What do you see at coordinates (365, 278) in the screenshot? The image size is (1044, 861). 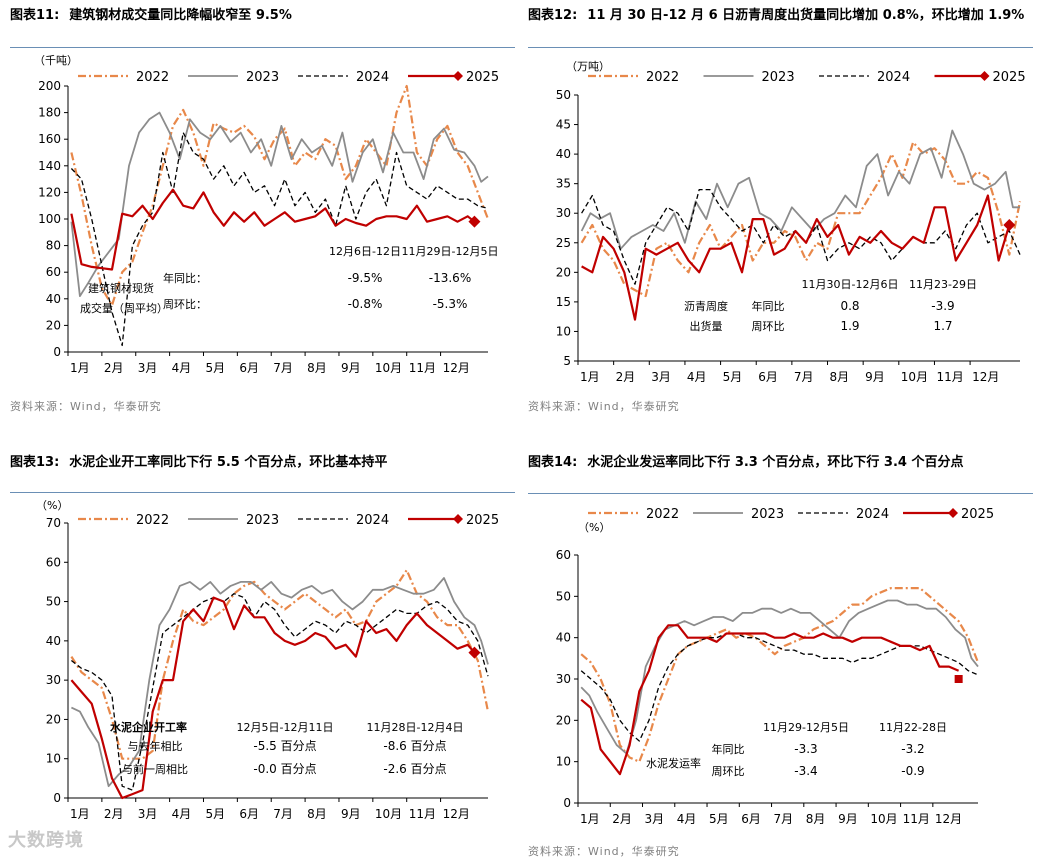 I see `annotation-value: -9.5%` at bounding box center [365, 278].